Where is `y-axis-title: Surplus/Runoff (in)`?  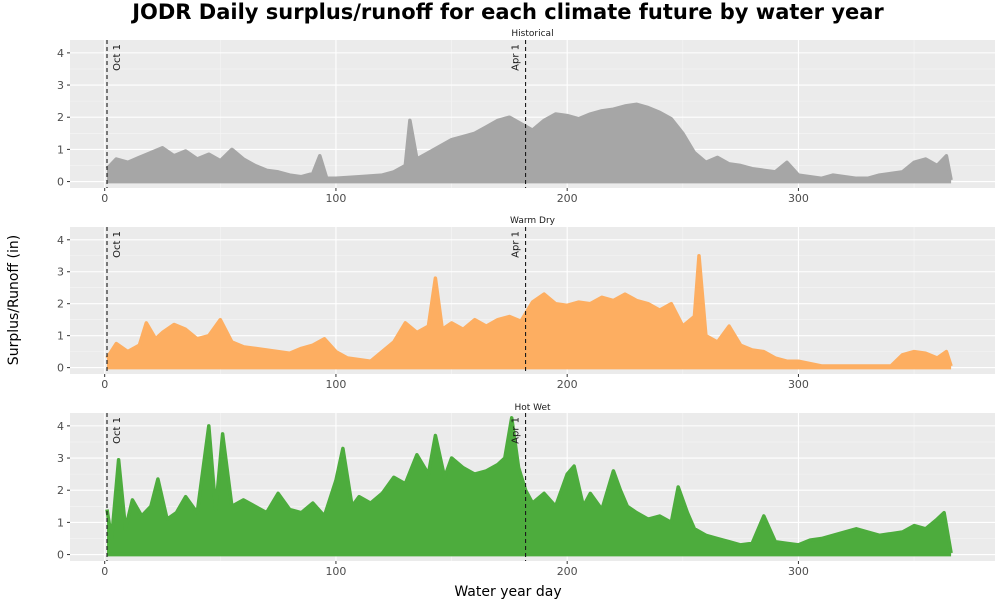
y-axis-title: Surplus/Runoff (in) is located at coordinates (14, 300).